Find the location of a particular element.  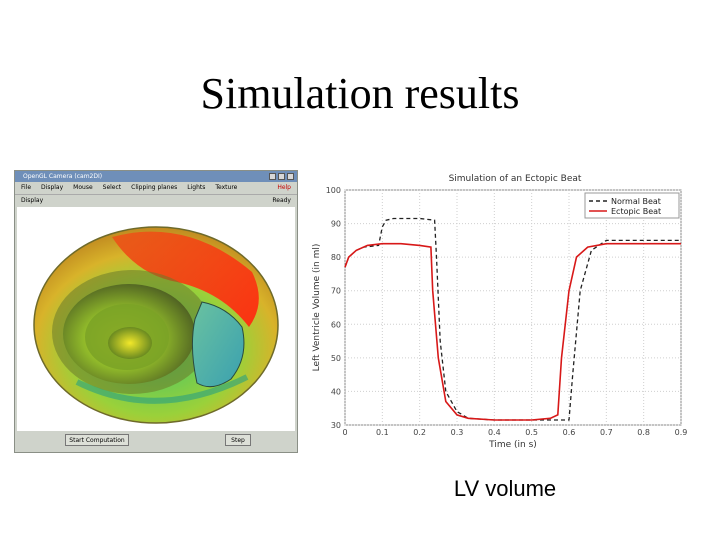

menu-item-file: File is located at coordinates (26, 187).